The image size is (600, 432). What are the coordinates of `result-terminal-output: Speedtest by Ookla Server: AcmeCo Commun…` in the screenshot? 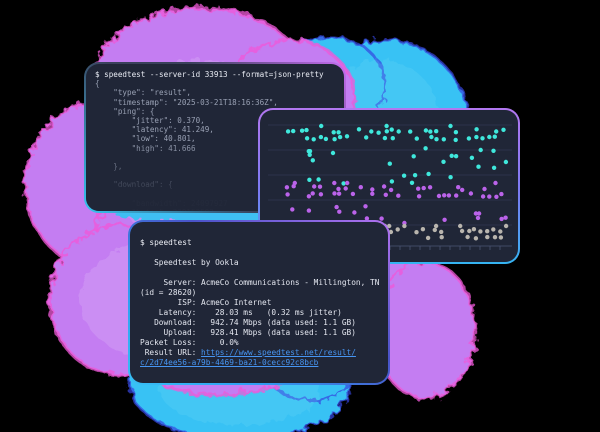 It's located at (260, 302).